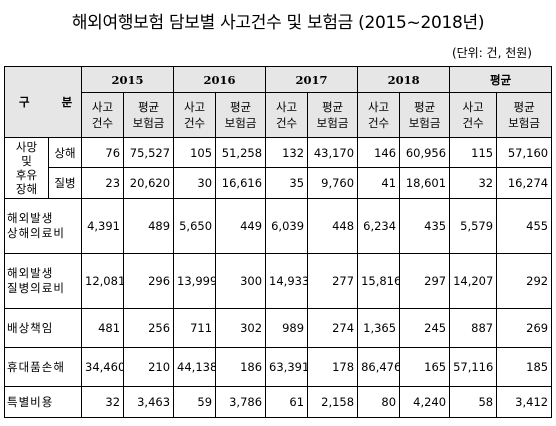 This screenshot has width=556, height=426. I want to click on table-cell: 6,234, so click(379, 226).